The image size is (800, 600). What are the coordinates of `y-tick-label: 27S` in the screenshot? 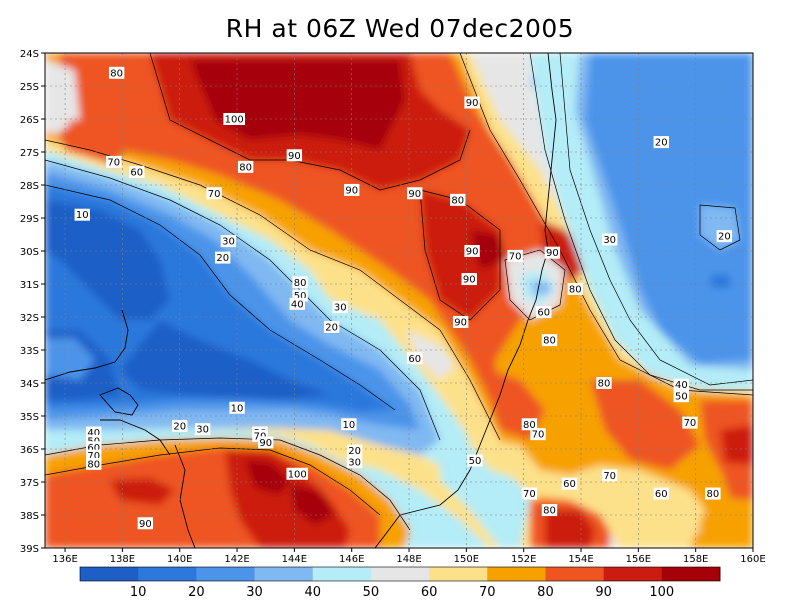 It's located at (29, 153).